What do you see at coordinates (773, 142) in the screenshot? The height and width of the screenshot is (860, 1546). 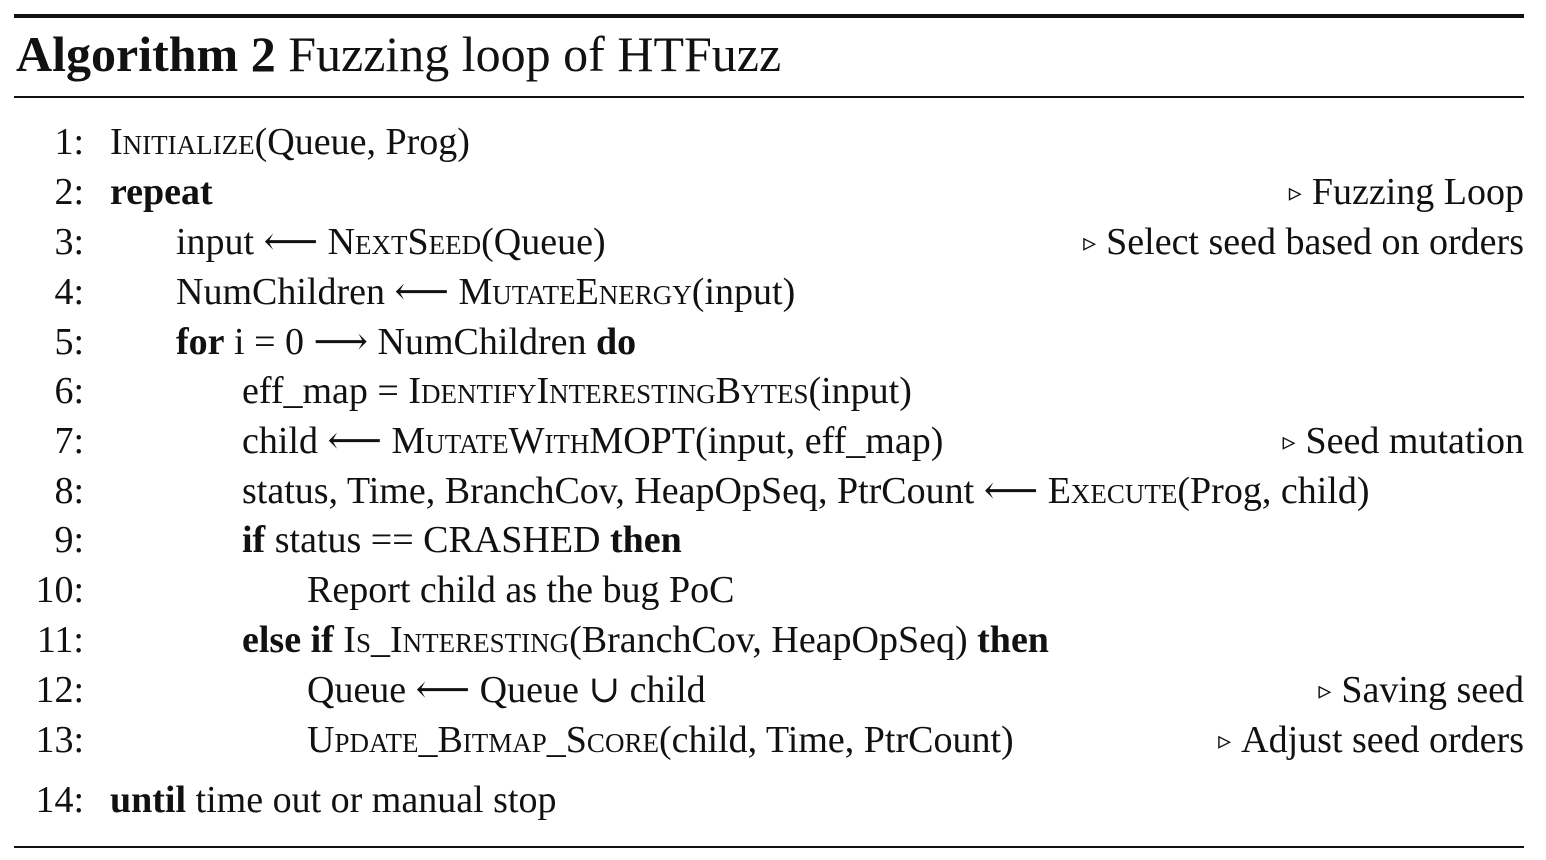 I see `algorithm-line: 1: Initialize(Queue, Prog)` at bounding box center [773, 142].